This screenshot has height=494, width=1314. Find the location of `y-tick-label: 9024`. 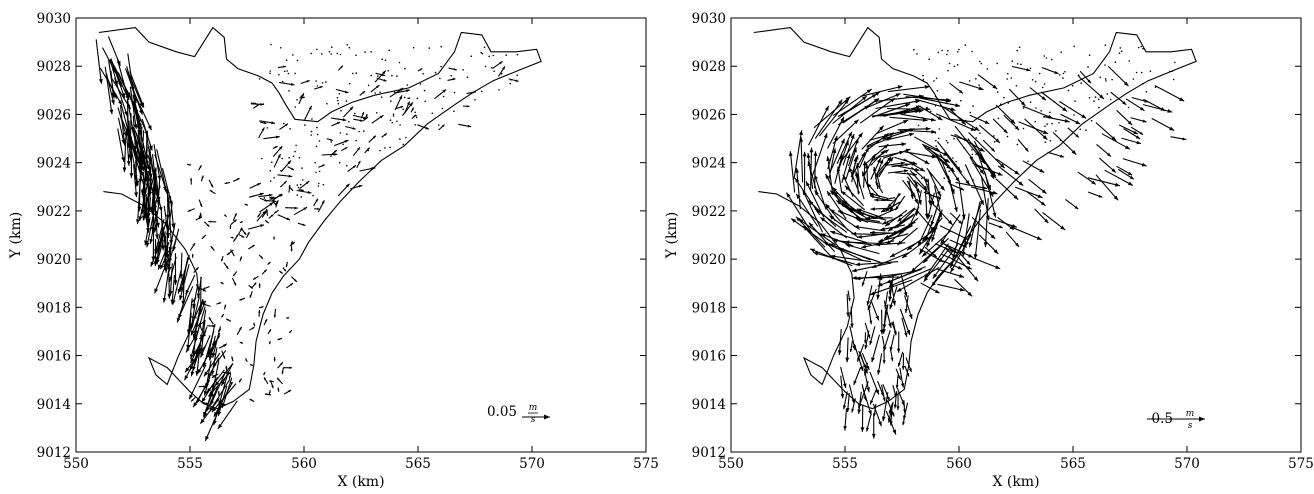

y-tick-label: 9024 is located at coordinates (54, 164).